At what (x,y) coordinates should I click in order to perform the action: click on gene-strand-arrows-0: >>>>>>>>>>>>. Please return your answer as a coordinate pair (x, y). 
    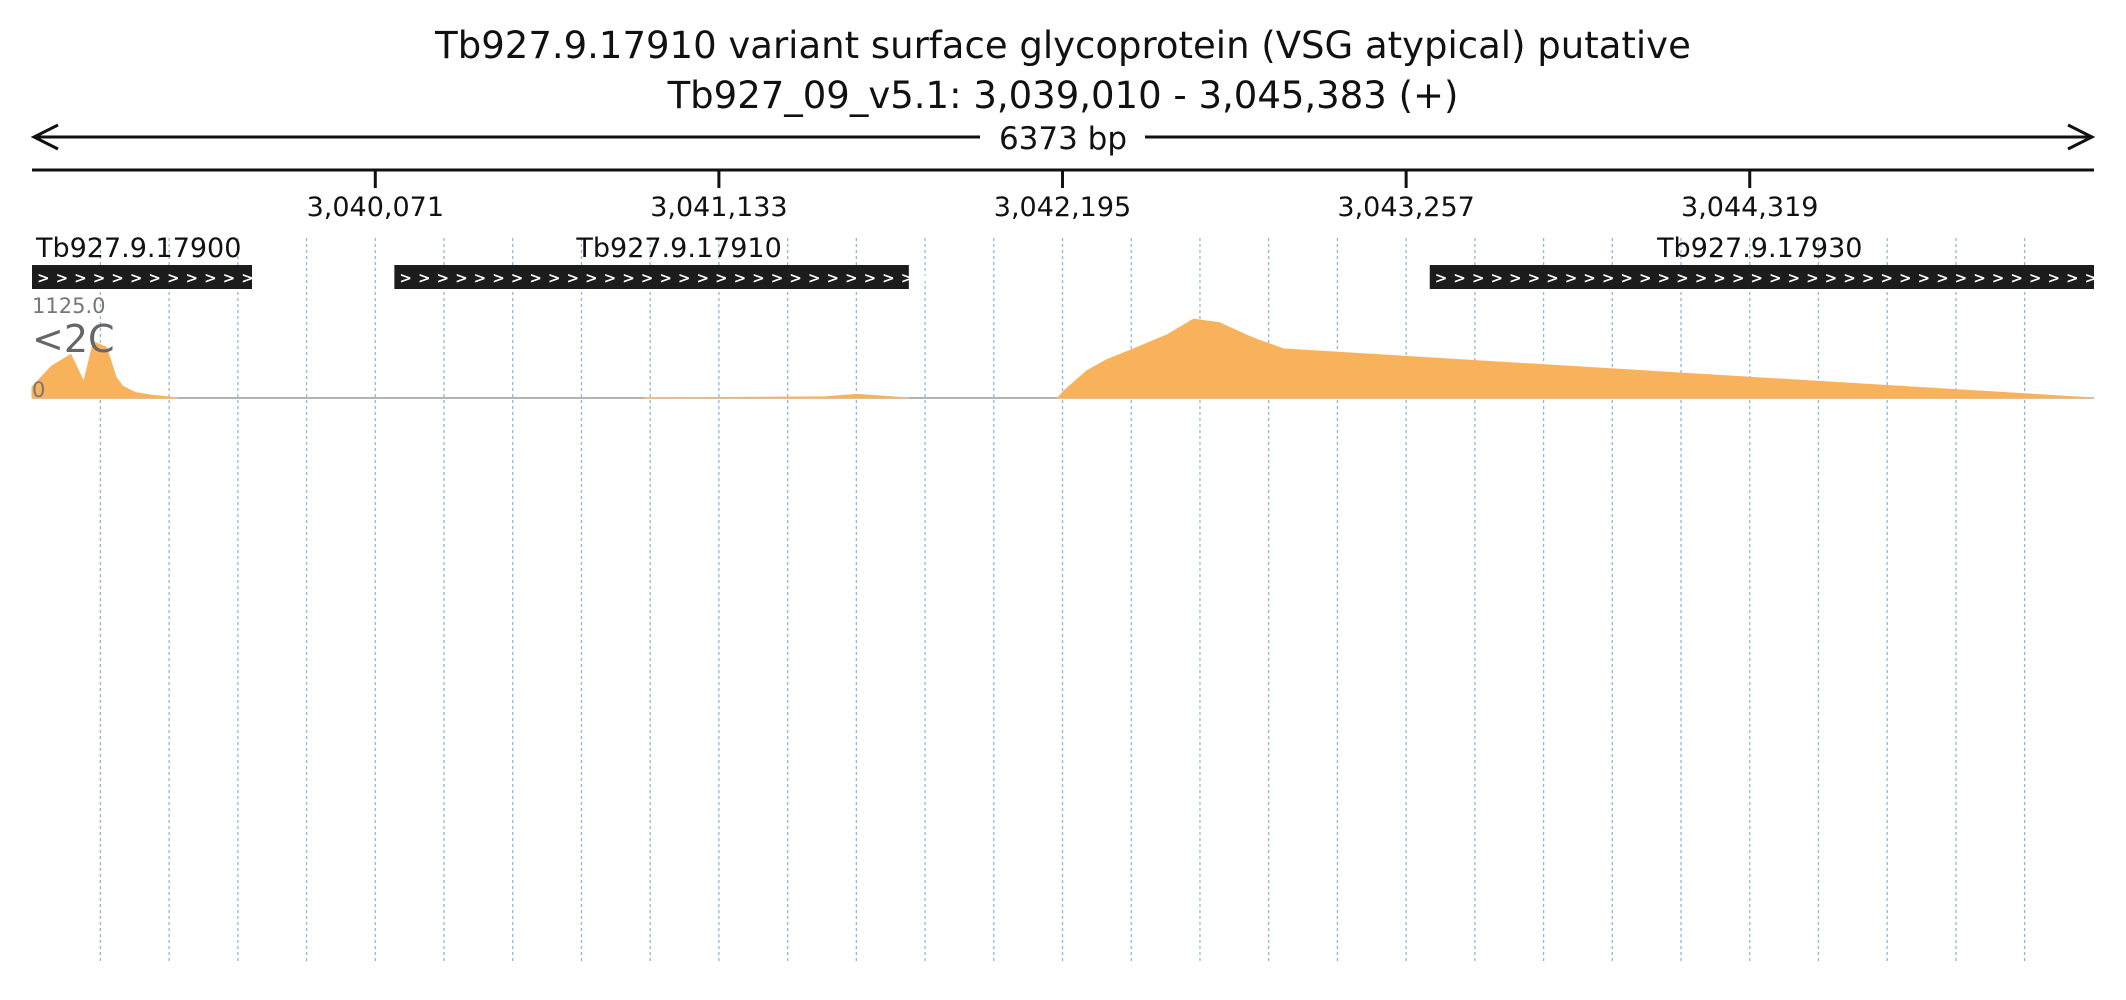
    Looking at the image, I should click on (148, 278).